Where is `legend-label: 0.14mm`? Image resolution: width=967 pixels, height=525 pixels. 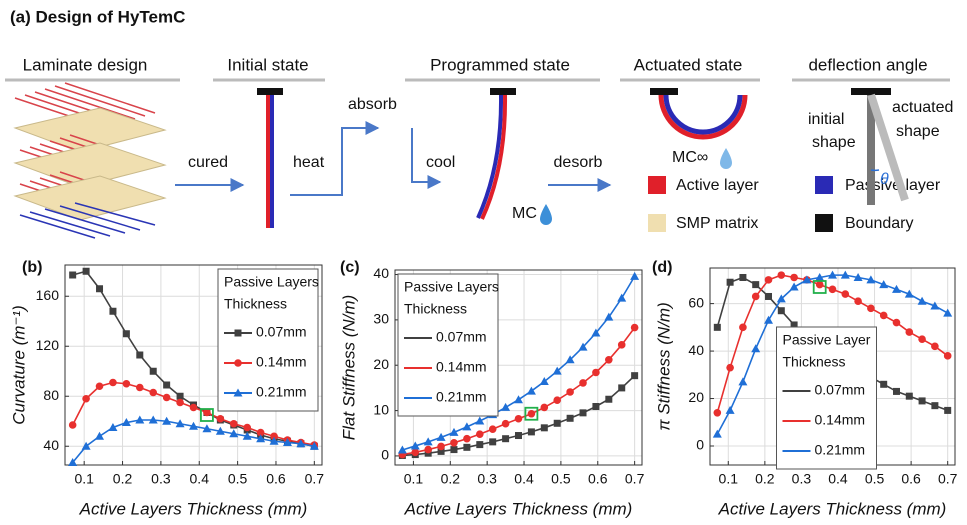
legend-label: 0.14mm is located at coordinates (281, 362).